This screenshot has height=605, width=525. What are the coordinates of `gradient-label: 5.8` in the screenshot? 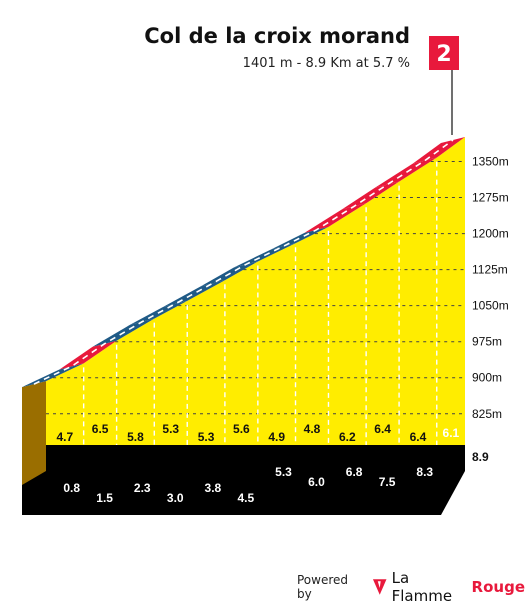 It's located at (135, 437).